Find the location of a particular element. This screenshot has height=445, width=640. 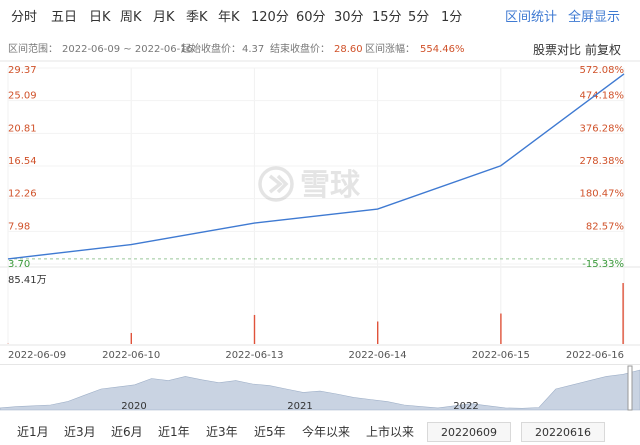

start-close-label: 起始收盘价： is located at coordinates (211, 49).